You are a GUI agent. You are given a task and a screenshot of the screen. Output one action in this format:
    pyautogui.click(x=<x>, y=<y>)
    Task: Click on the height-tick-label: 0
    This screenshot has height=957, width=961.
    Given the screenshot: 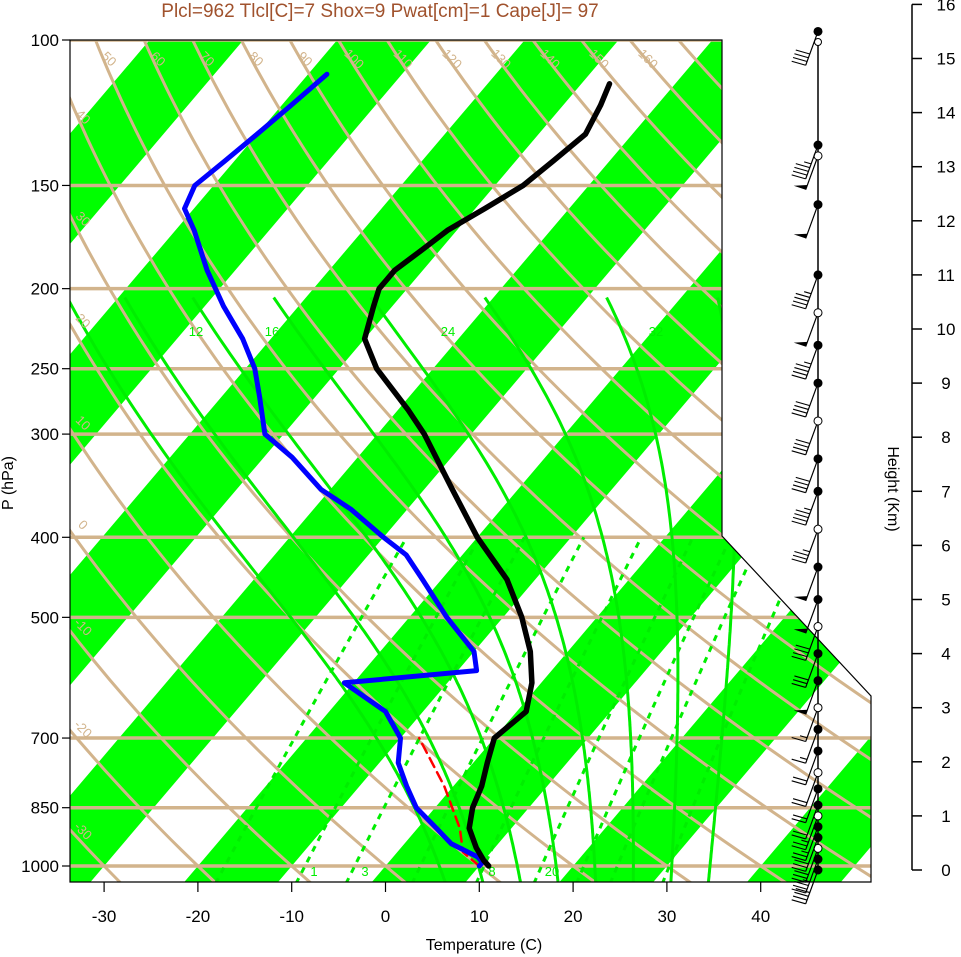 What is the action you would take?
    pyautogui.click(x=945, y=870)
    